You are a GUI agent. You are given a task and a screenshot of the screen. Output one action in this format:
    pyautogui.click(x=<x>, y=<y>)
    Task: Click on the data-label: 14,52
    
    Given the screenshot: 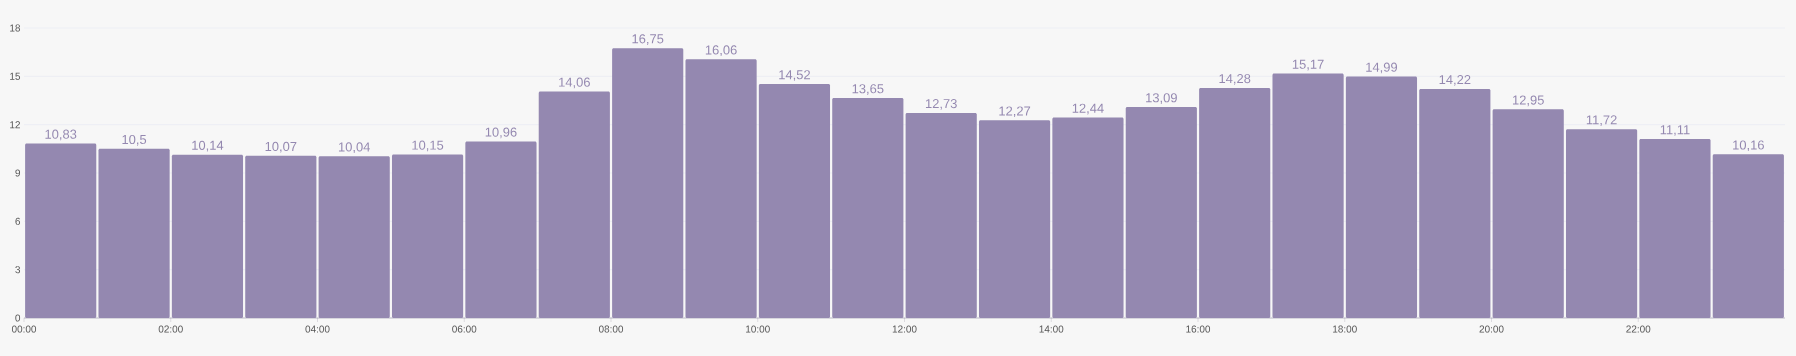 What is the action you would take?
    pyautogui.click(x=794, y=75)
    